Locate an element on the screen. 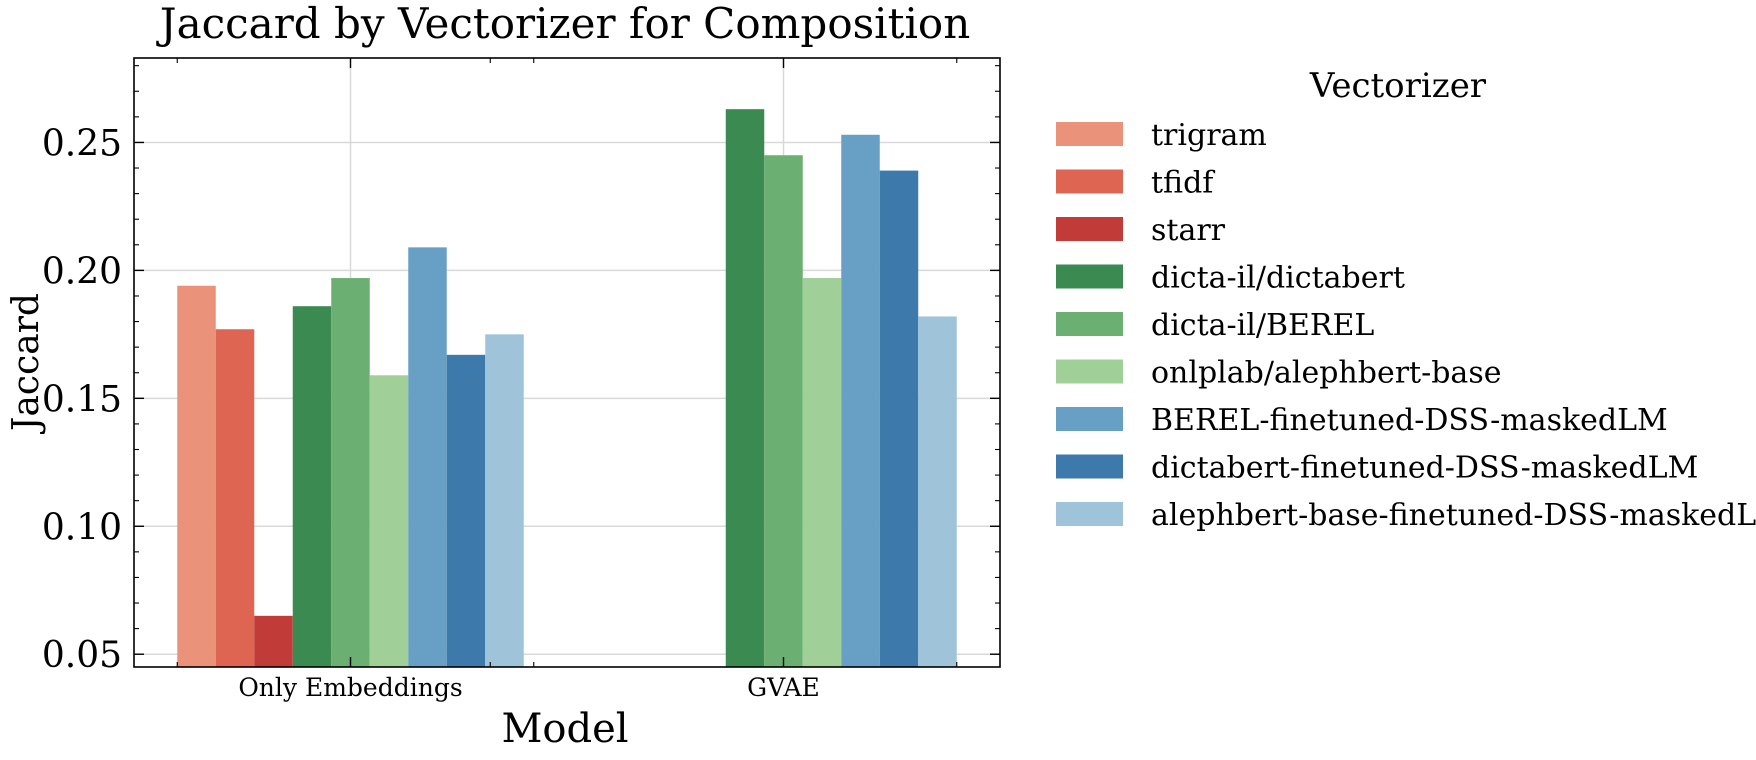  legend-label: dicta-il/dictabert is located at coordinates (1278, 278).